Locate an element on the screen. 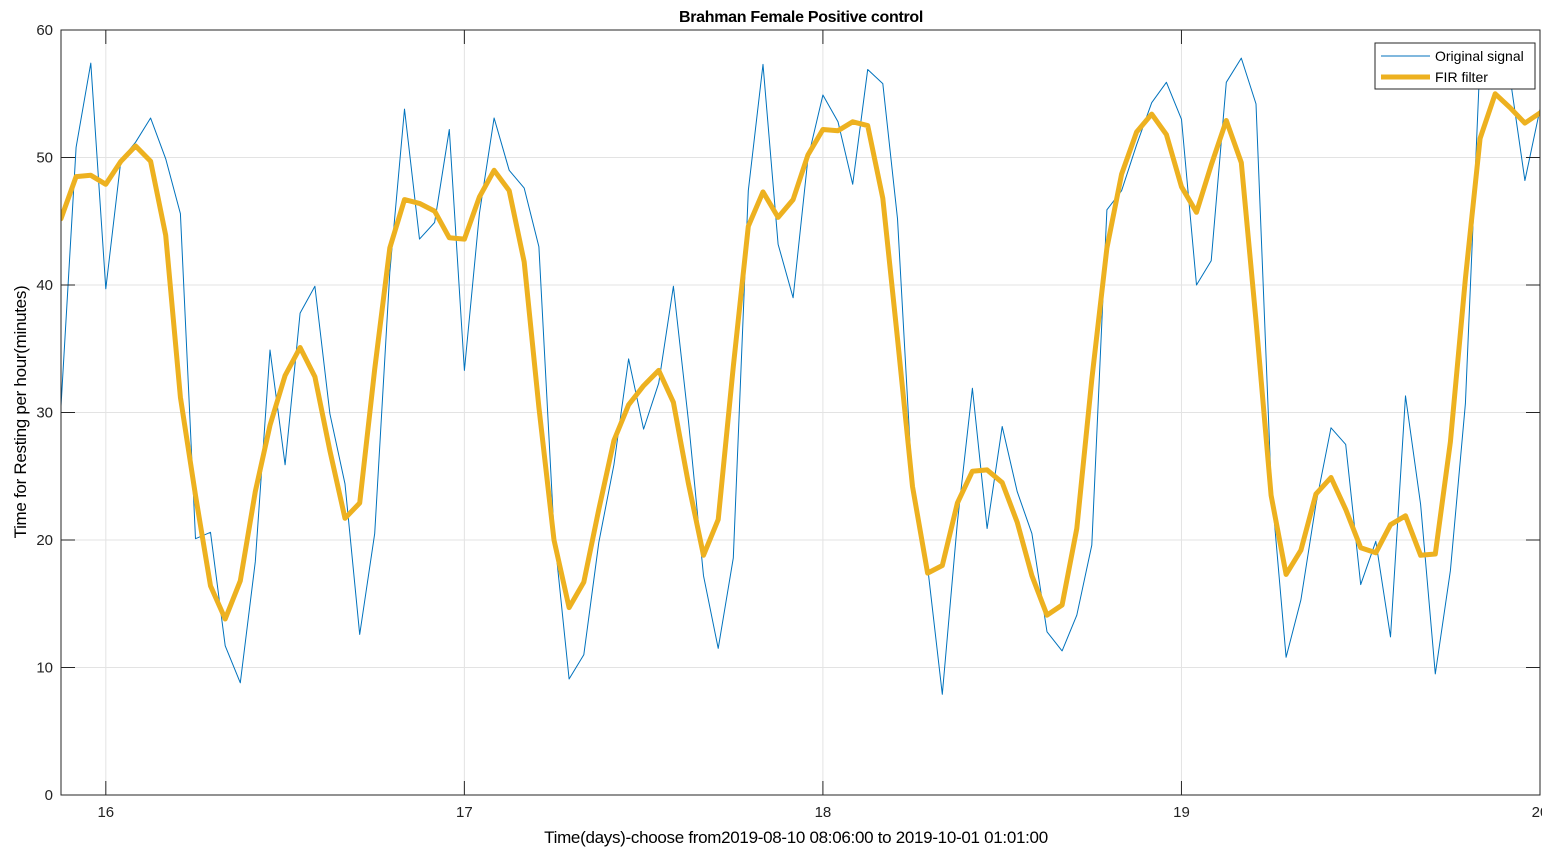 This screenshot has height=857, width=1542. y-tick-label: 50 is located at coordinates (44, 158).